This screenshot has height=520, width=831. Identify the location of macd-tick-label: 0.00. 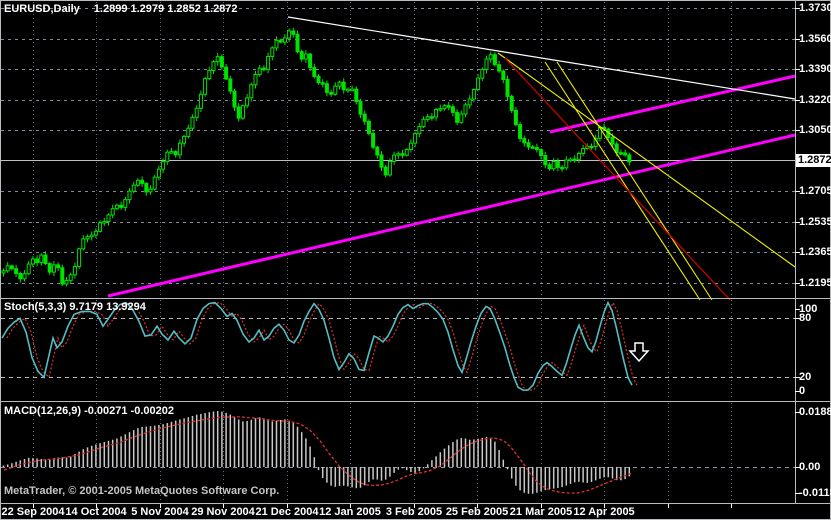
(810, 467).